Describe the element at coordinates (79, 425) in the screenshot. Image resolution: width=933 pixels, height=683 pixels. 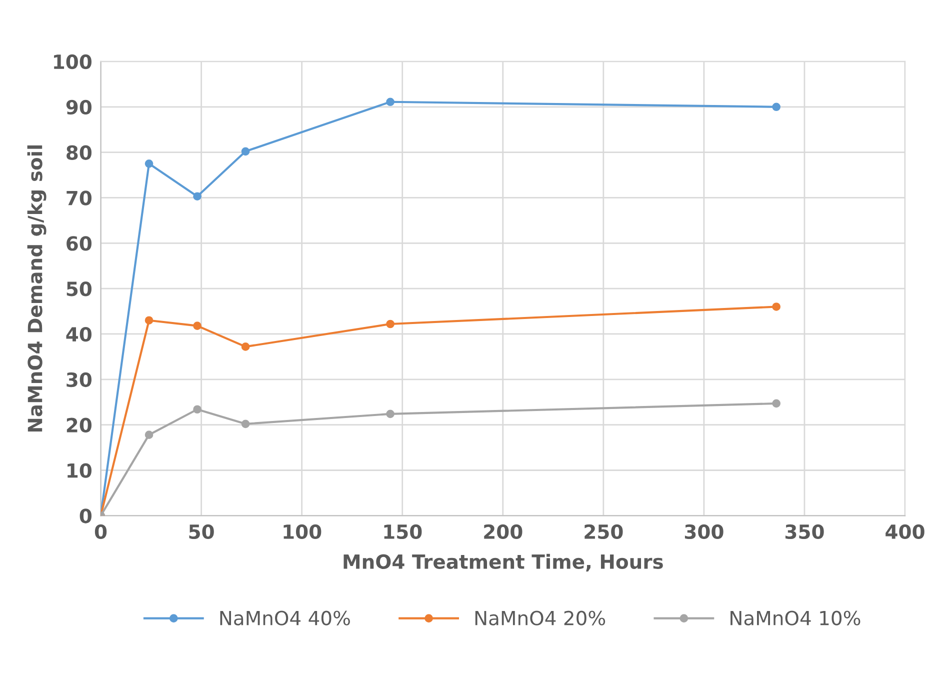
I see `y-tick-label: 20` at that location.